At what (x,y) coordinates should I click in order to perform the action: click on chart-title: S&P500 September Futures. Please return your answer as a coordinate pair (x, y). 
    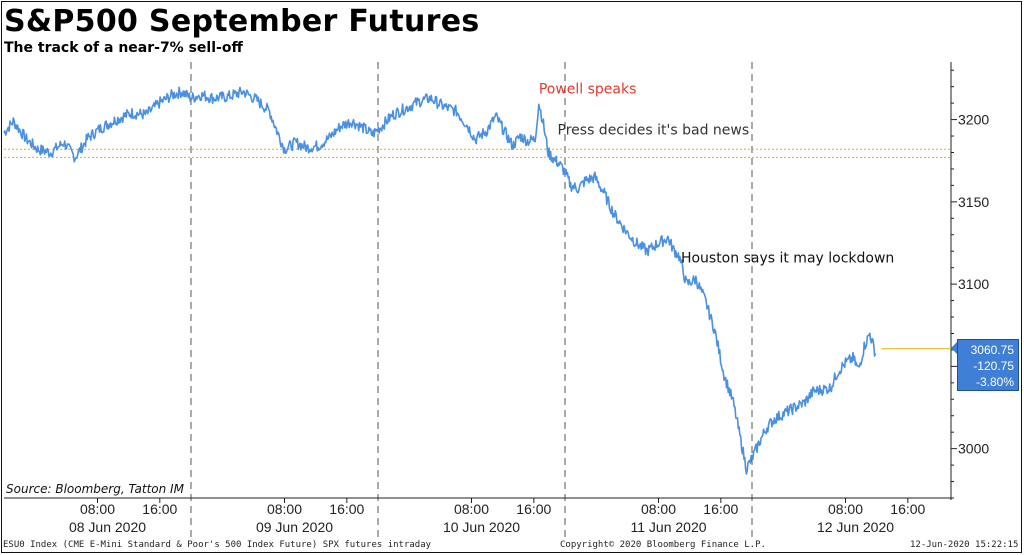
    Looking at the image, I should click on (242, 21).